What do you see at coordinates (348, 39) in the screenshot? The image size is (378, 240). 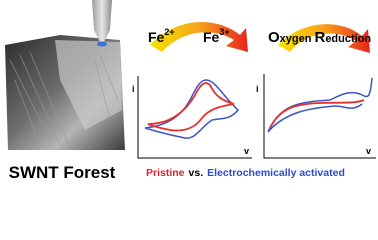 I see `title-rest: eduction` at bounding box center [348, 39].